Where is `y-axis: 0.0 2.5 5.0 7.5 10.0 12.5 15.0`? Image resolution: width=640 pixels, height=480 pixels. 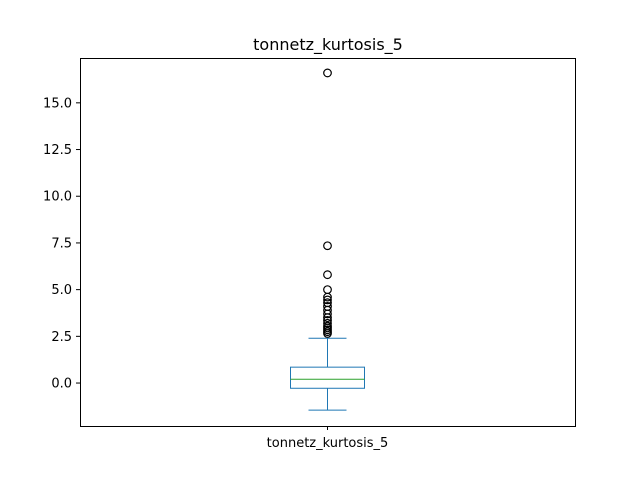 y-axis: 0.0 2.5 5.0 7.5 10.0 12.5 15.0 is located at coordinates (61, 244).